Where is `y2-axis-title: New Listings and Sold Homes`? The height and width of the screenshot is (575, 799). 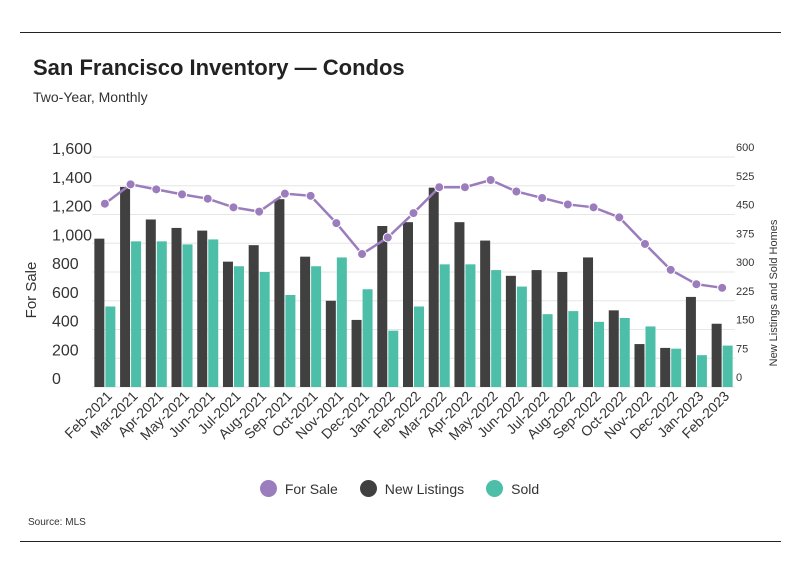
y2-axis-title: New Listings and Sold Homes is located at coordinates (774, 292).